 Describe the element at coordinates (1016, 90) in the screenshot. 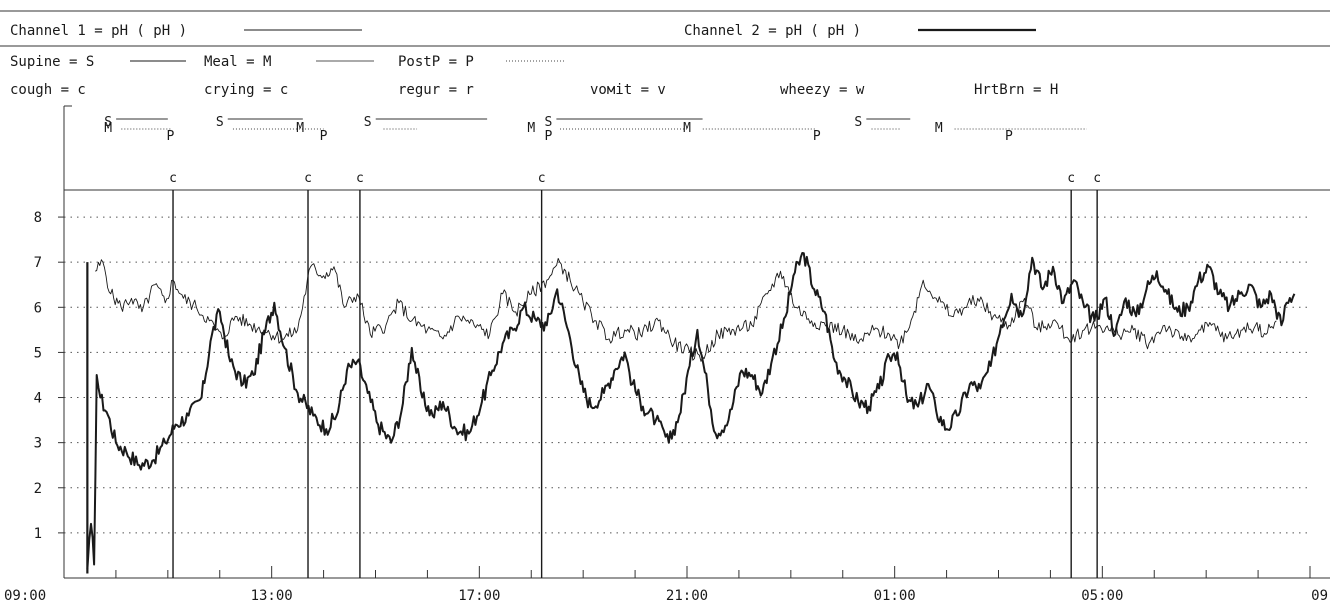

I see `legend-hrtbrn: HrtBrn = H` at that location.